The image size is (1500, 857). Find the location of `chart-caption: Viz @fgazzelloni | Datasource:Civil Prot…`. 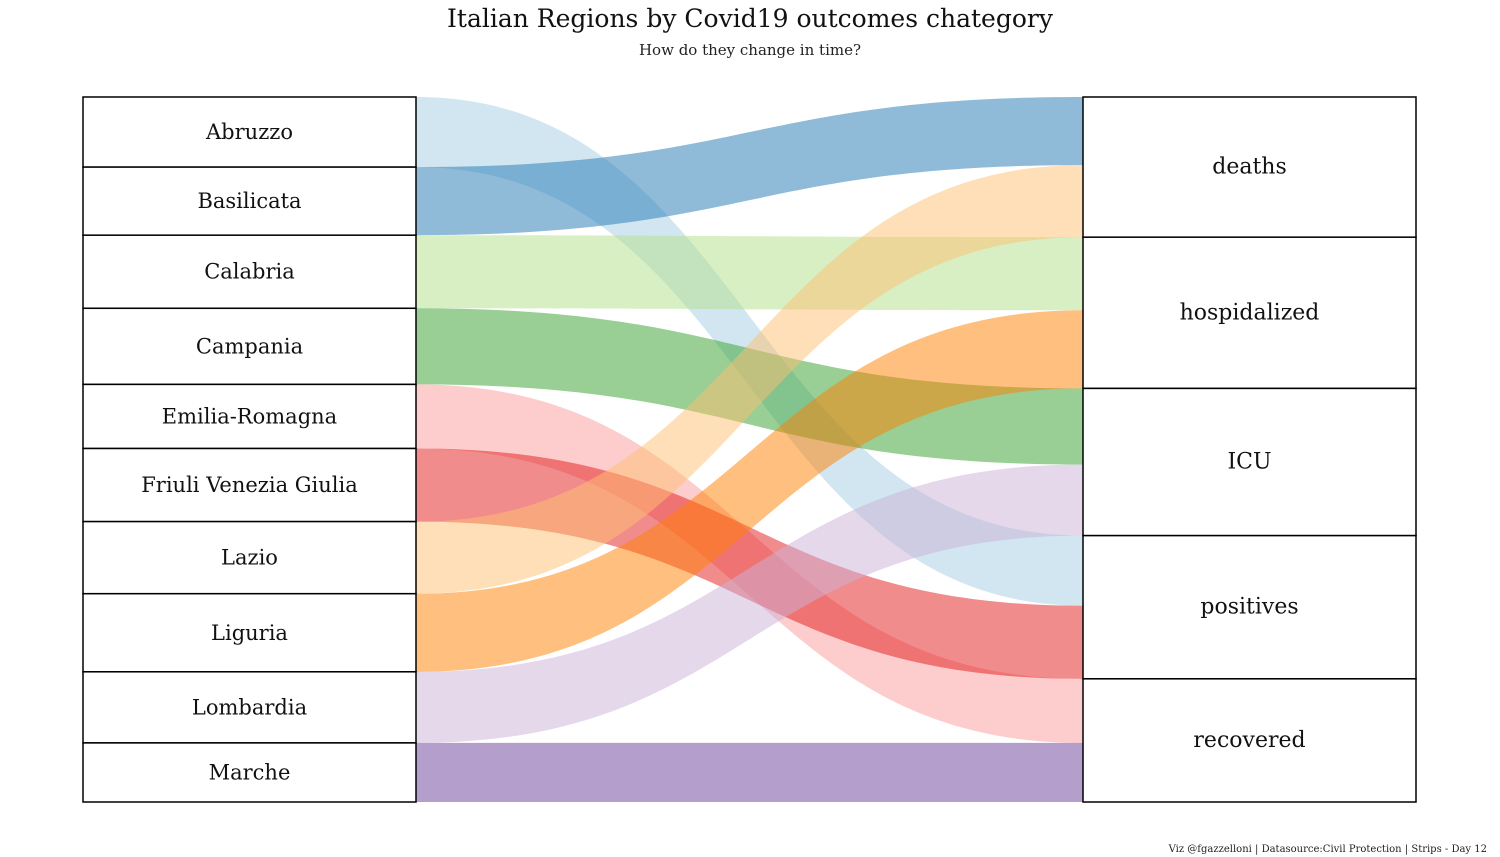

chart-caption: Viz @fgazzelloni | Datasource:Civil Prot… is located at coordinates (1327, 849).